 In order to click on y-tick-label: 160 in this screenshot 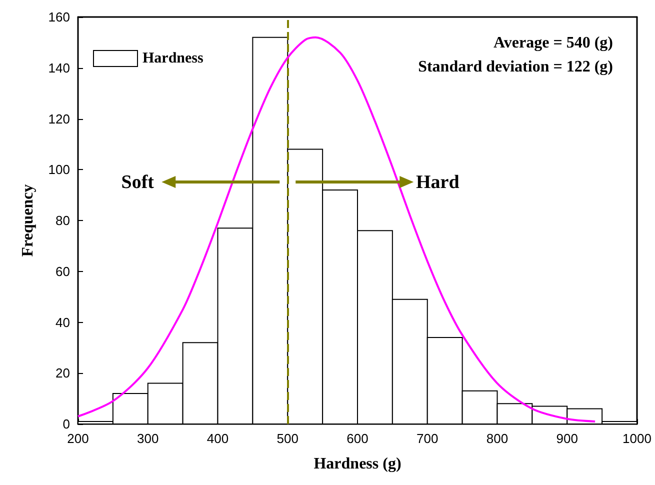, I will do `click(59, 17)`.